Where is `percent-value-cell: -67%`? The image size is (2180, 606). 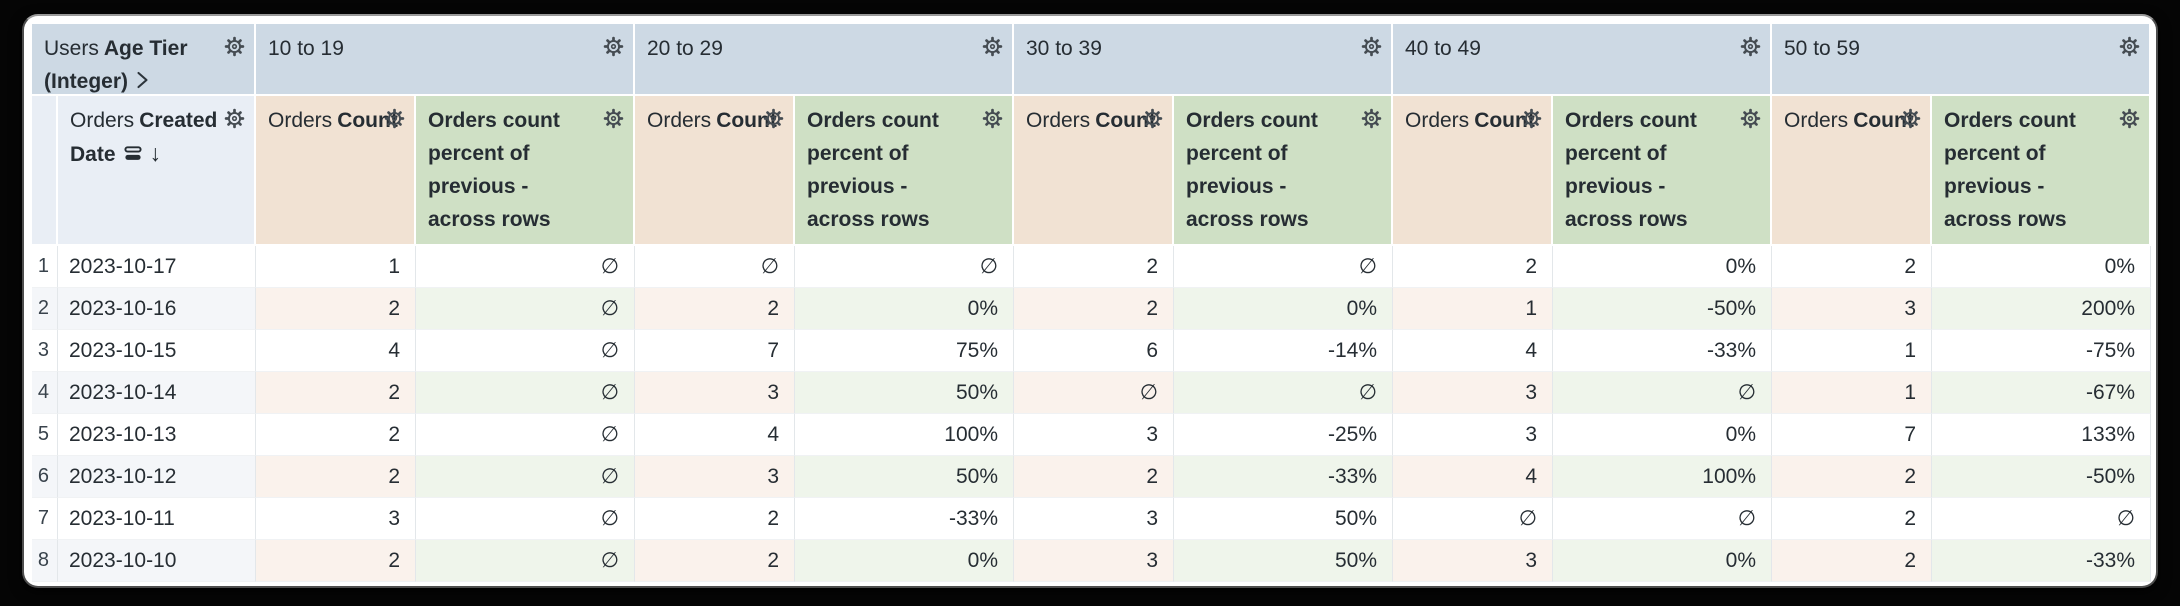
percent-value-cell: -67% is located at coordinates (2041, 393).